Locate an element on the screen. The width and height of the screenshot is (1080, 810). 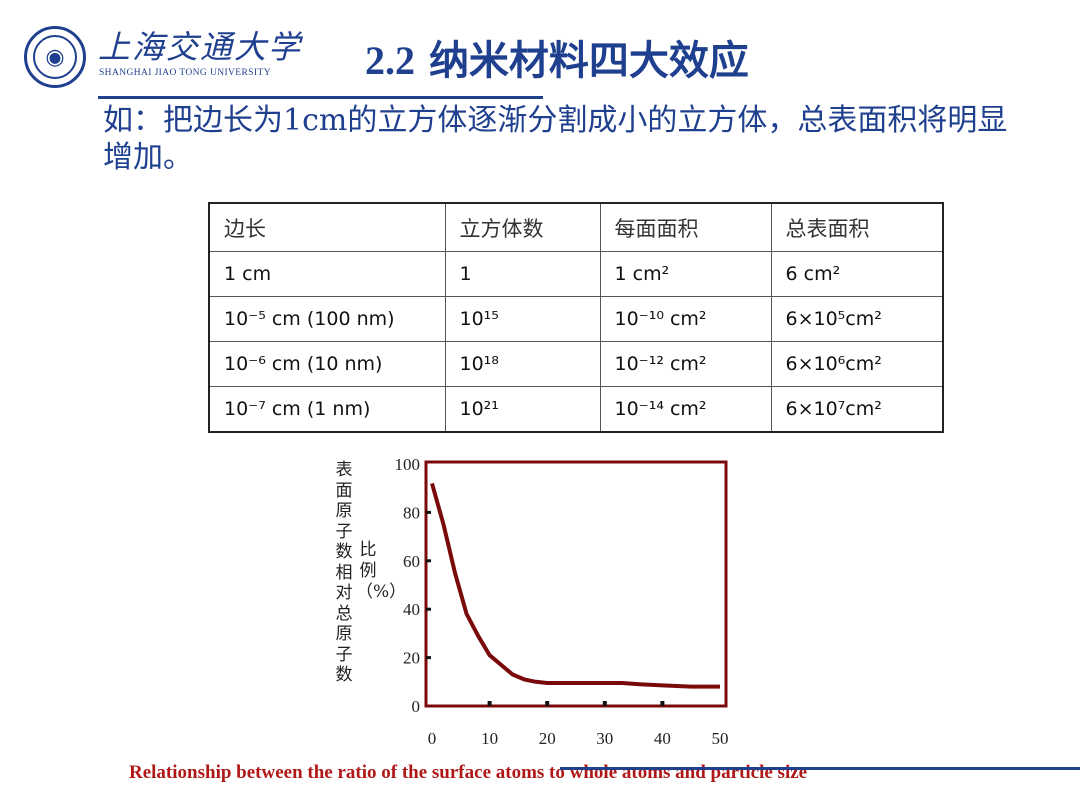
cell-count: 10²¹ is located at coordinates (522, 409).